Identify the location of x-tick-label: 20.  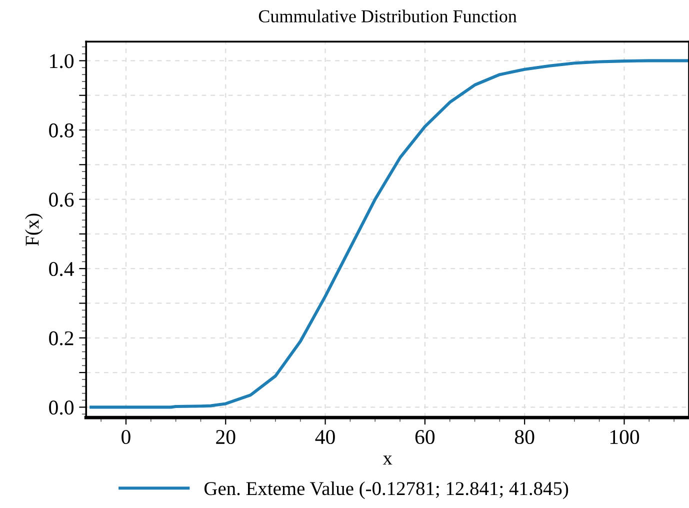
(226, 437).